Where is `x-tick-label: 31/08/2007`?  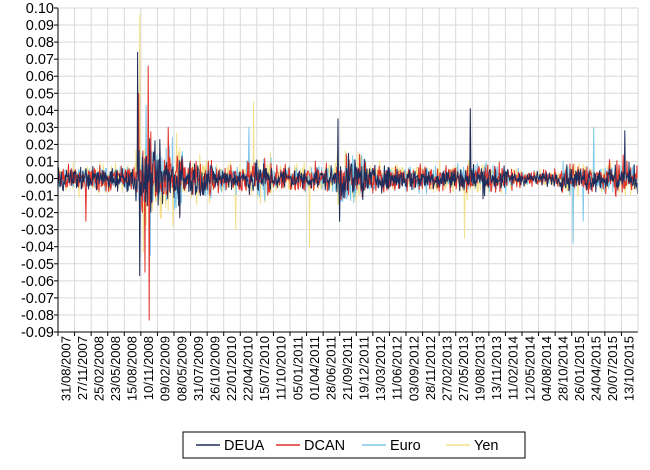 x-tick-label: 31/08/2007 is located at coordinates (65, 368).